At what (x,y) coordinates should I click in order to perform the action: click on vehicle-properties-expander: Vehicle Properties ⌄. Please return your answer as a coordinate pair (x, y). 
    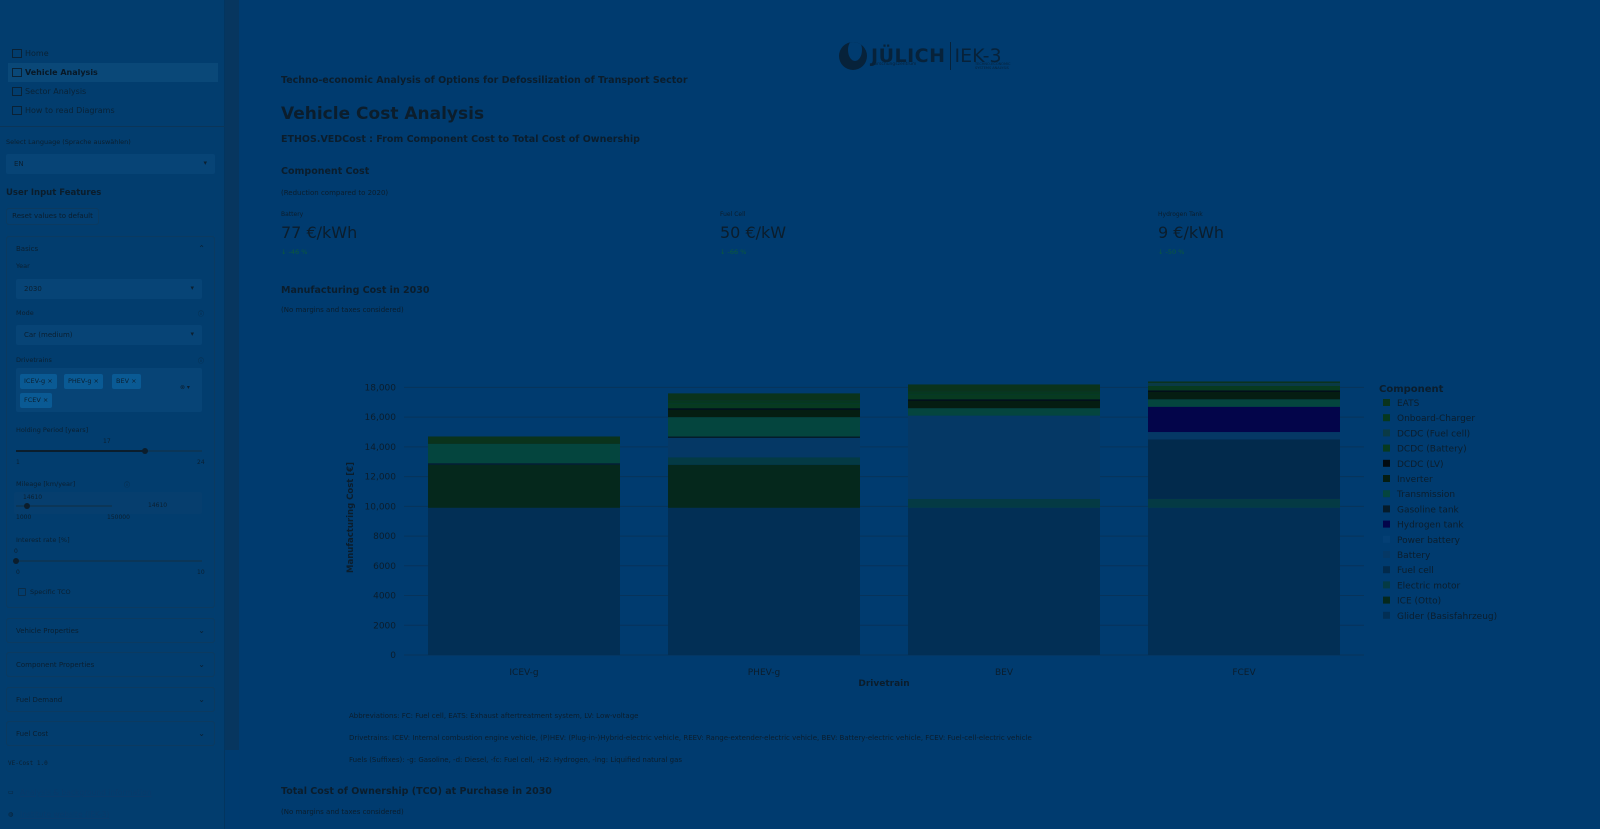
    Looking at the image, I should click on (110, 630).